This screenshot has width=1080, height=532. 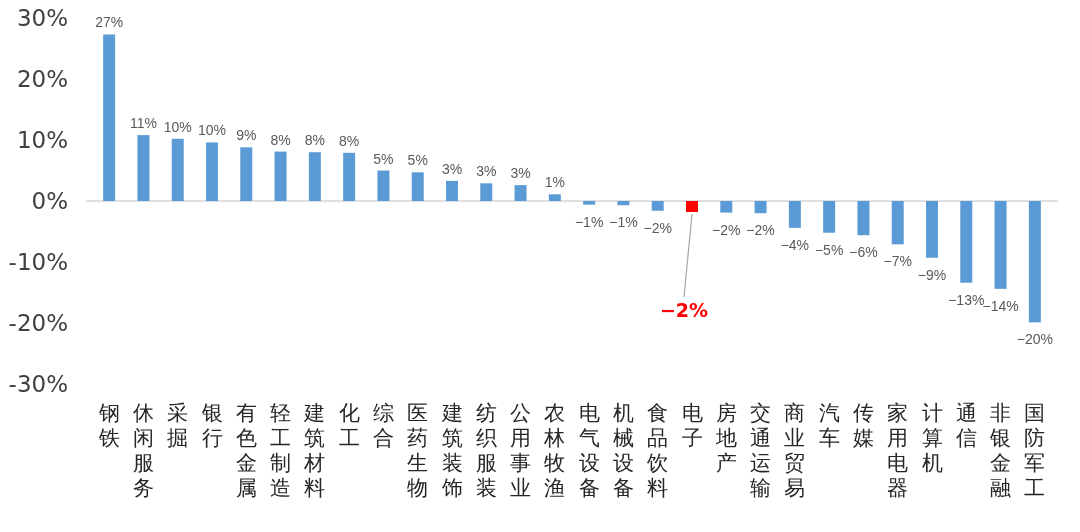 What do you see at coordinates (38, 262) in the screenshot?
I see `y-tick-label: -10%` at bounding box center [38, 262].